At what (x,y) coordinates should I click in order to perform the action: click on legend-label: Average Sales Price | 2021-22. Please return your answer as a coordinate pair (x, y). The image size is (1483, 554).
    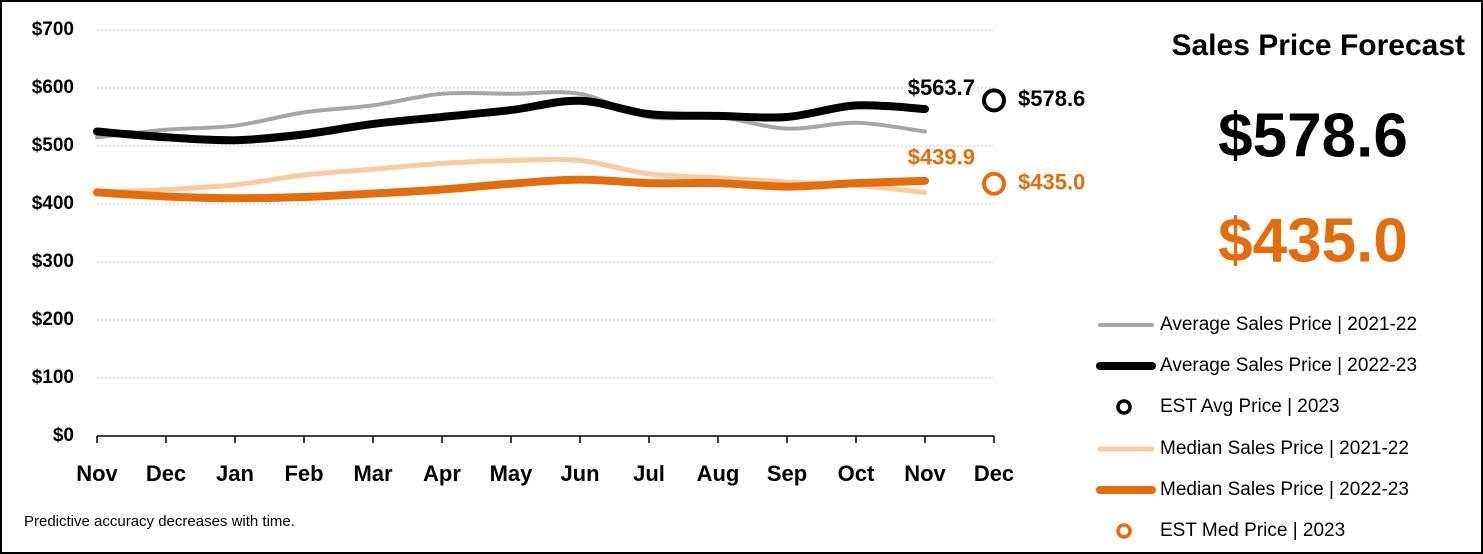
    Looking at the image, I should click on (1288, 324).